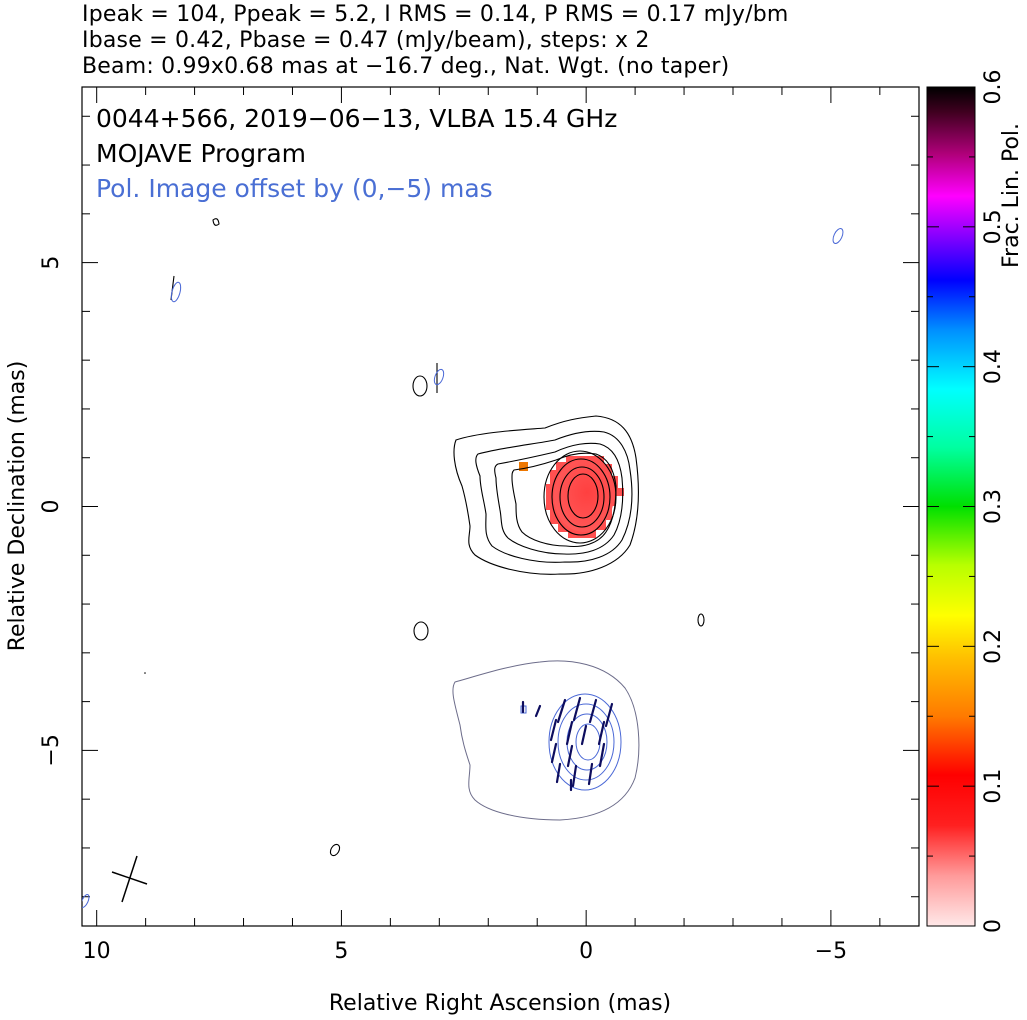 The height and width of the screenshot is (1020, 1027). I want to click on colorbar-tick-label: 0.6, so click(993, 87).